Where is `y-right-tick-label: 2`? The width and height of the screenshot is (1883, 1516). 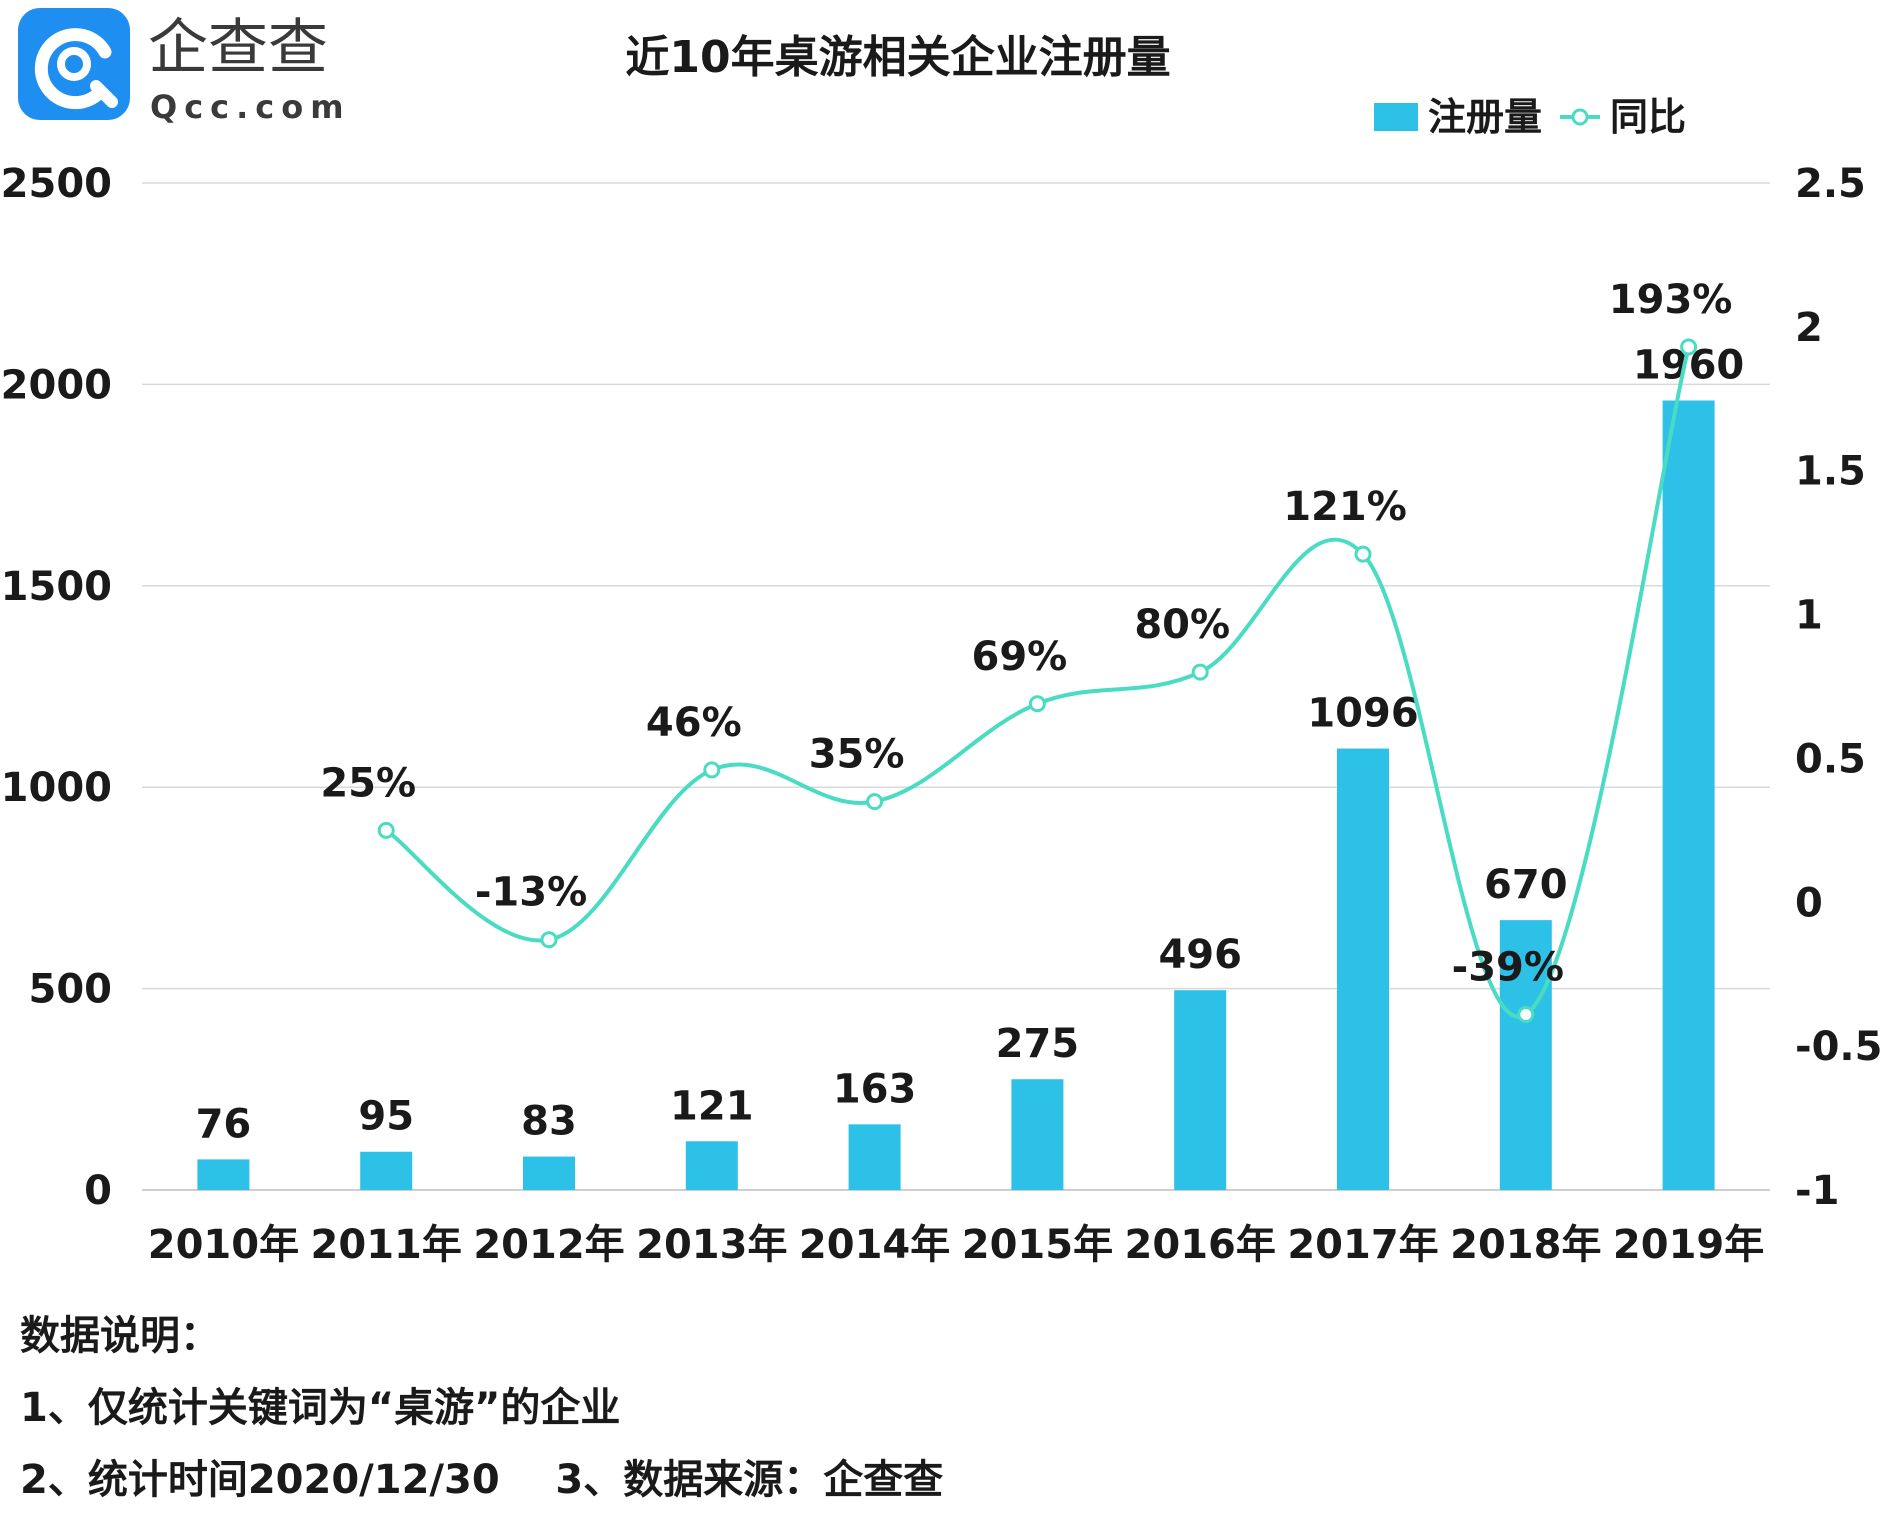
y-right-tick-label: 2 is located at coordinates (1809, 328).